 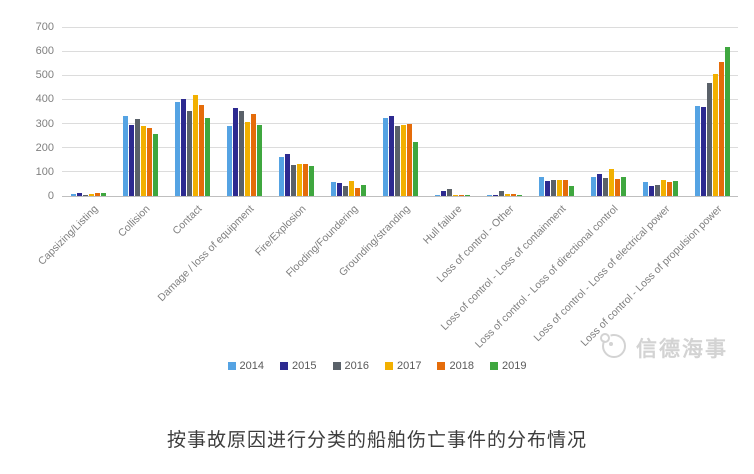 I want to click on y-tick-label: 500, so click(x=44, y=75).